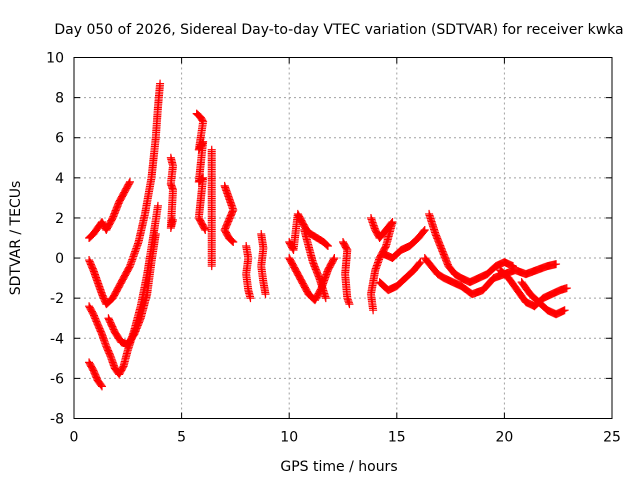 The image size is (640, 480). Describe the element at coordinates (59, 139) in the screenshot. I see `y-tick-label: 6` at that location.